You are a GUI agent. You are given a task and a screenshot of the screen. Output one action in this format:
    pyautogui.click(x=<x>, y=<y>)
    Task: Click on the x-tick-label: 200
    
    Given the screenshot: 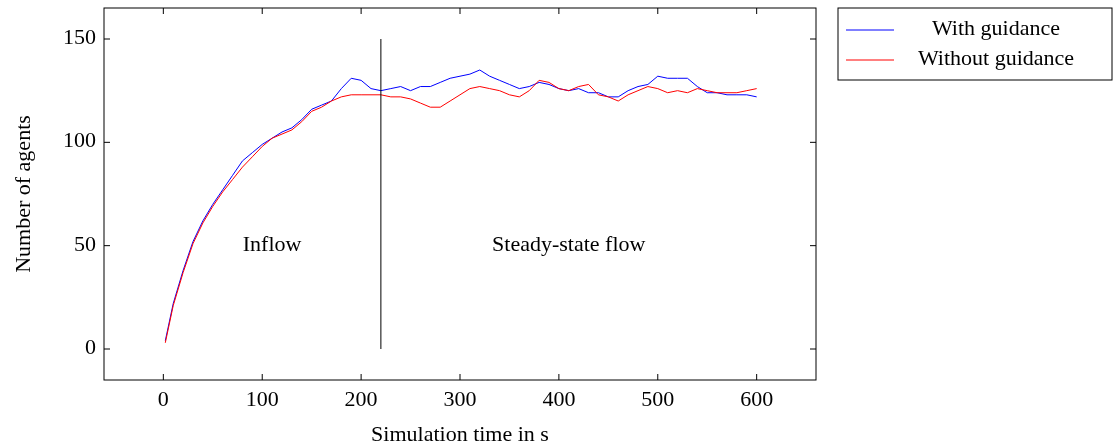 What is the action you would take?
    pyautogui.click(x=361, y=398)
    